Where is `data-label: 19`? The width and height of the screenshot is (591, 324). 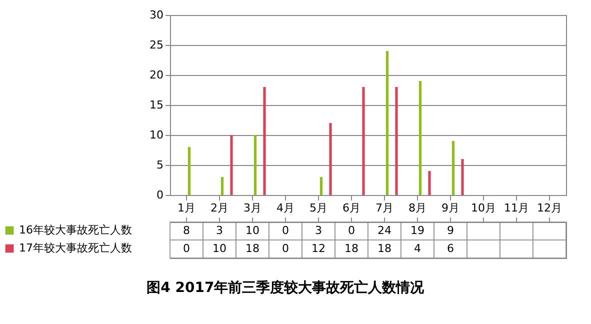 data-label: 19 is located at coordinates (417, 230).